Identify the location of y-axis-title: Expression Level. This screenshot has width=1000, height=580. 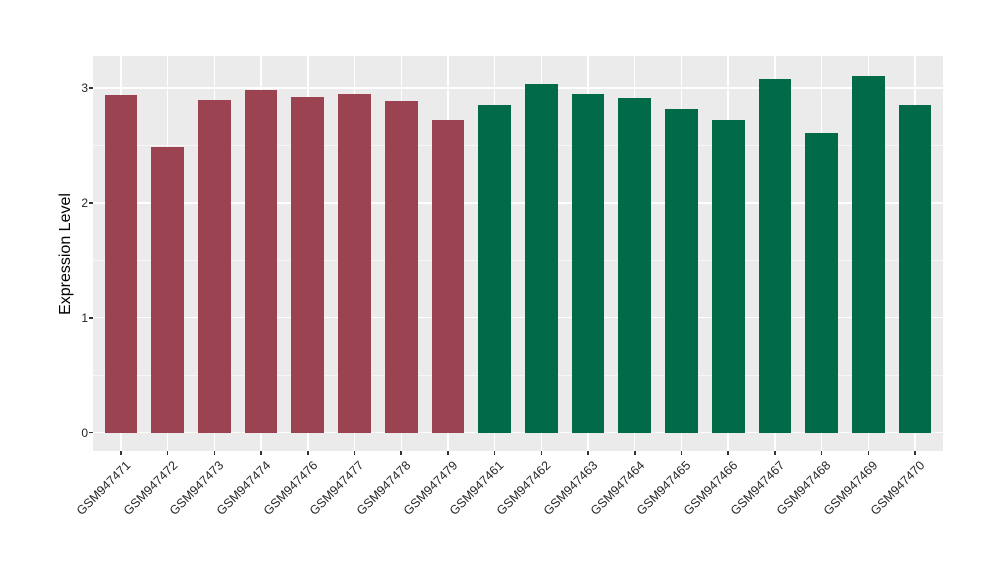
(65, 254).